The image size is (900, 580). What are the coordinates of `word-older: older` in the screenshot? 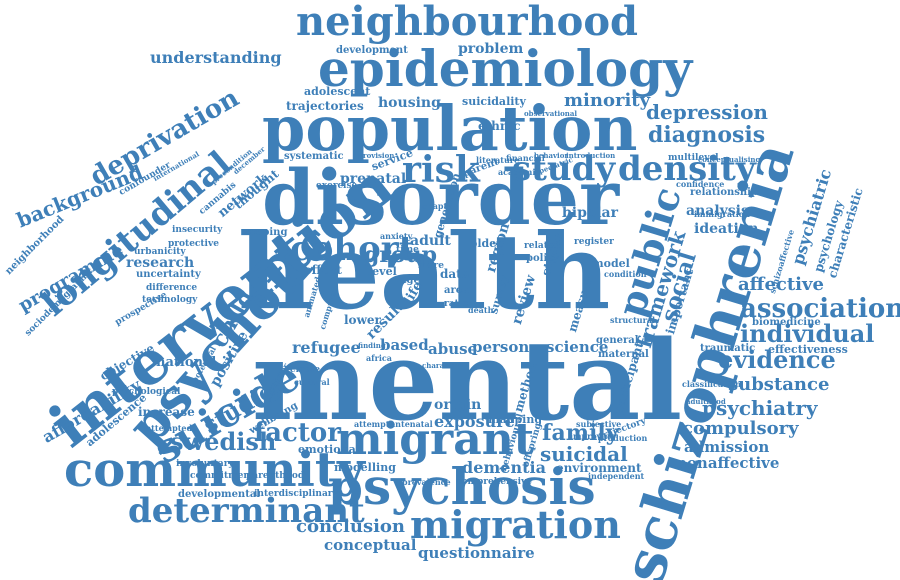 It's located at (486, 243).